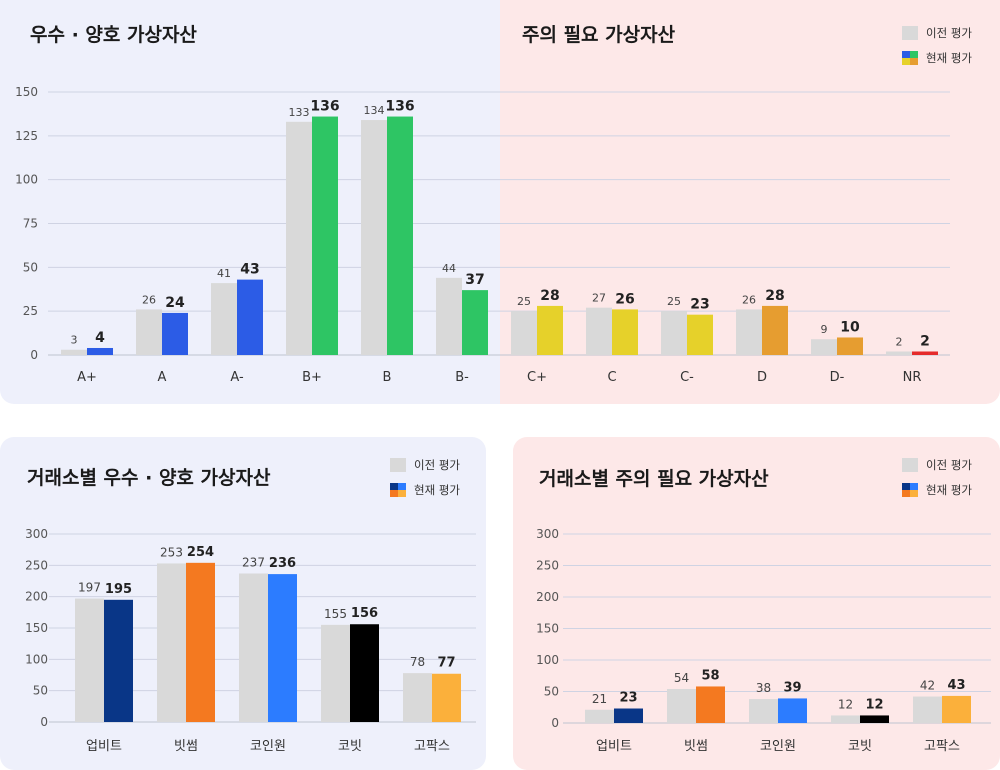 Image resolution: width=1000 pixels, height=770 pixels. What do you see at coordinates (253, 562) in the screenshot?
I see `data-label-prev: 237` at bounding box center [253, 562].